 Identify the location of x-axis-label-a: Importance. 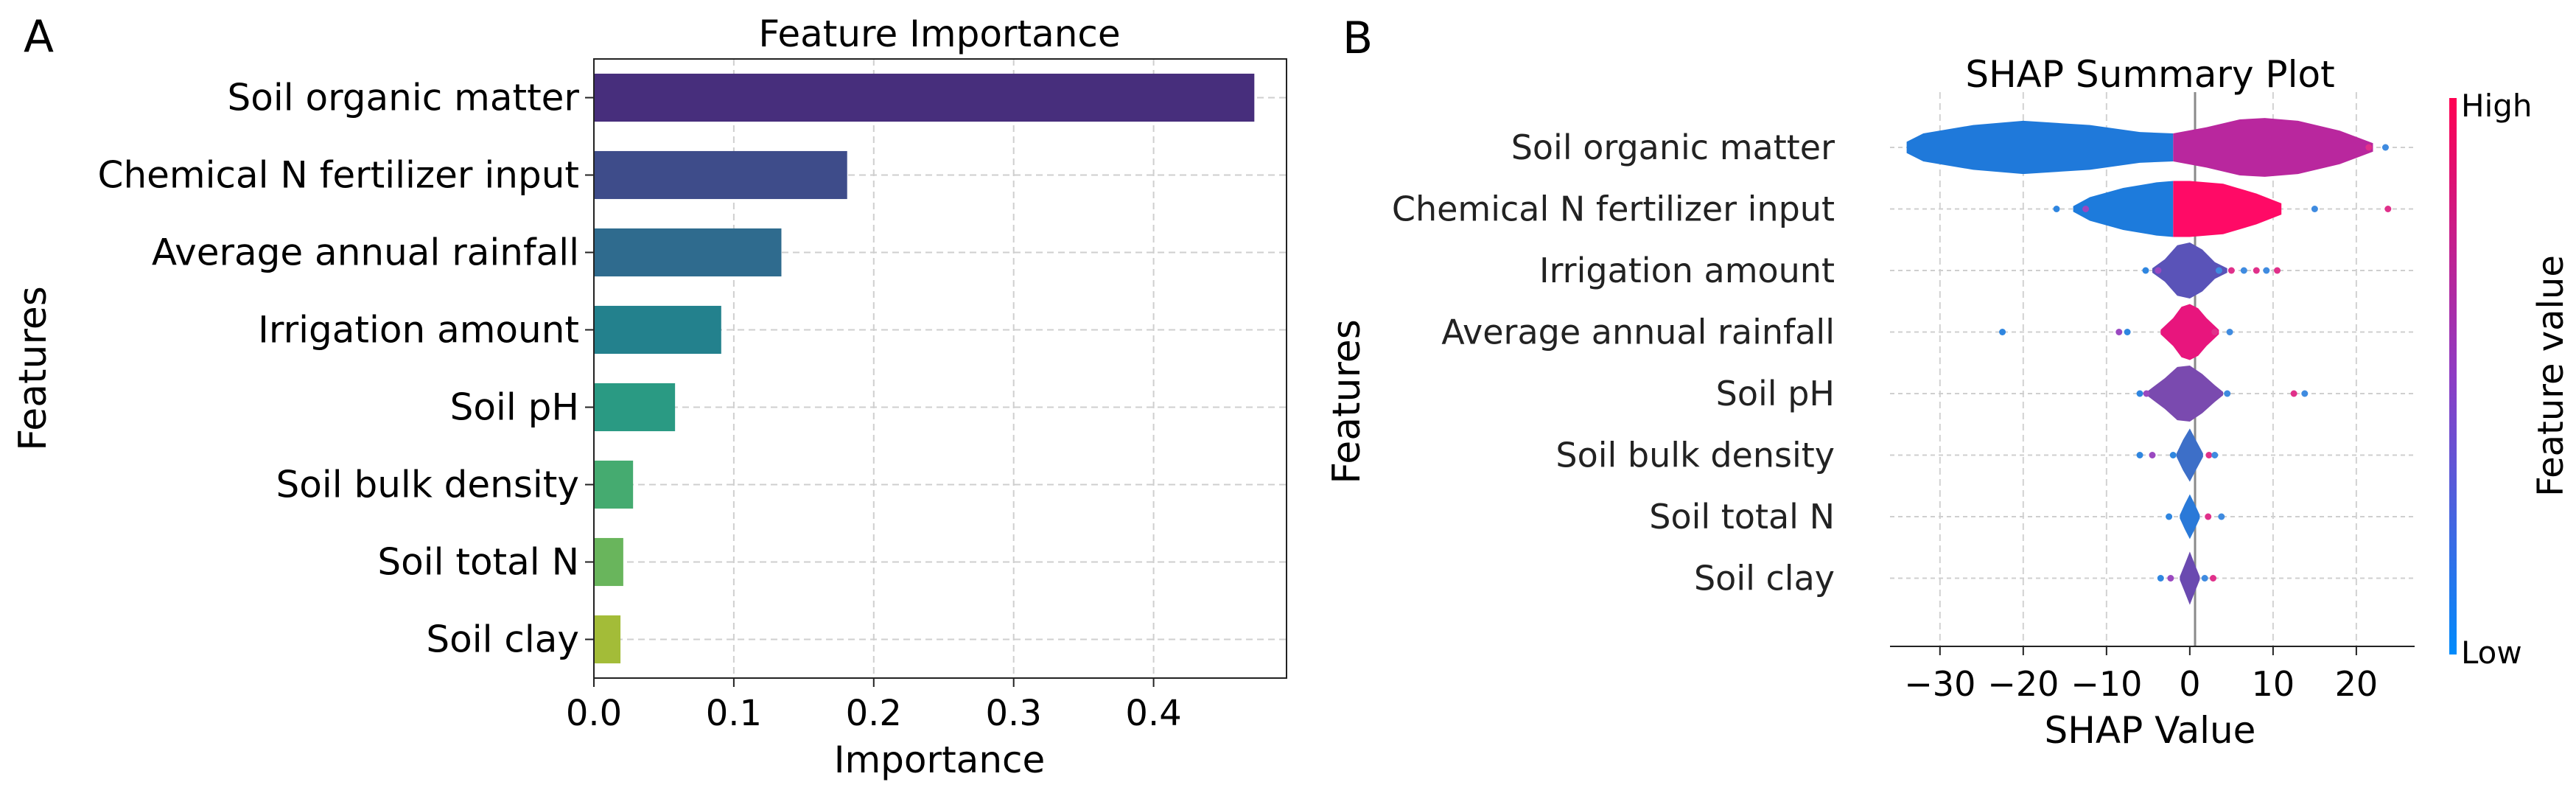
(940, 760).